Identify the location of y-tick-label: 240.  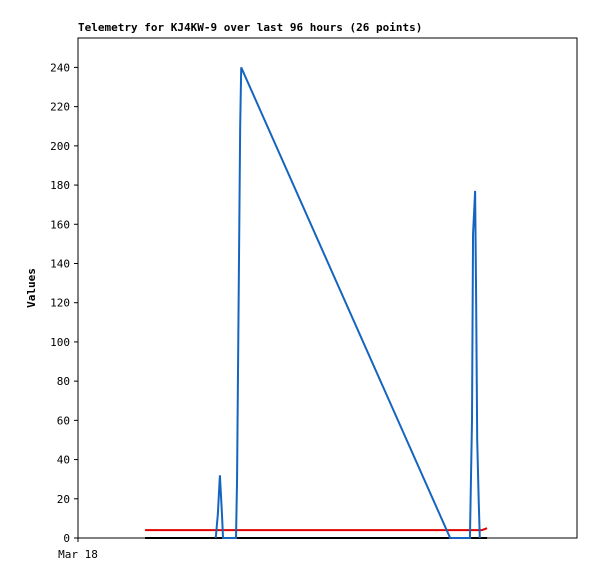
(60, 67).